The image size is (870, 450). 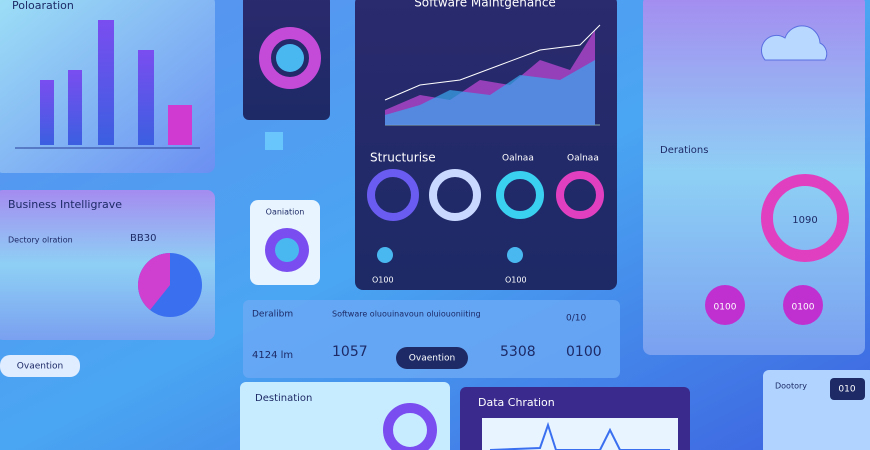 What do you see at coordinates (576, 319) in the screenshot?
I see `value: 0/10` at bounding box center [576, 319].